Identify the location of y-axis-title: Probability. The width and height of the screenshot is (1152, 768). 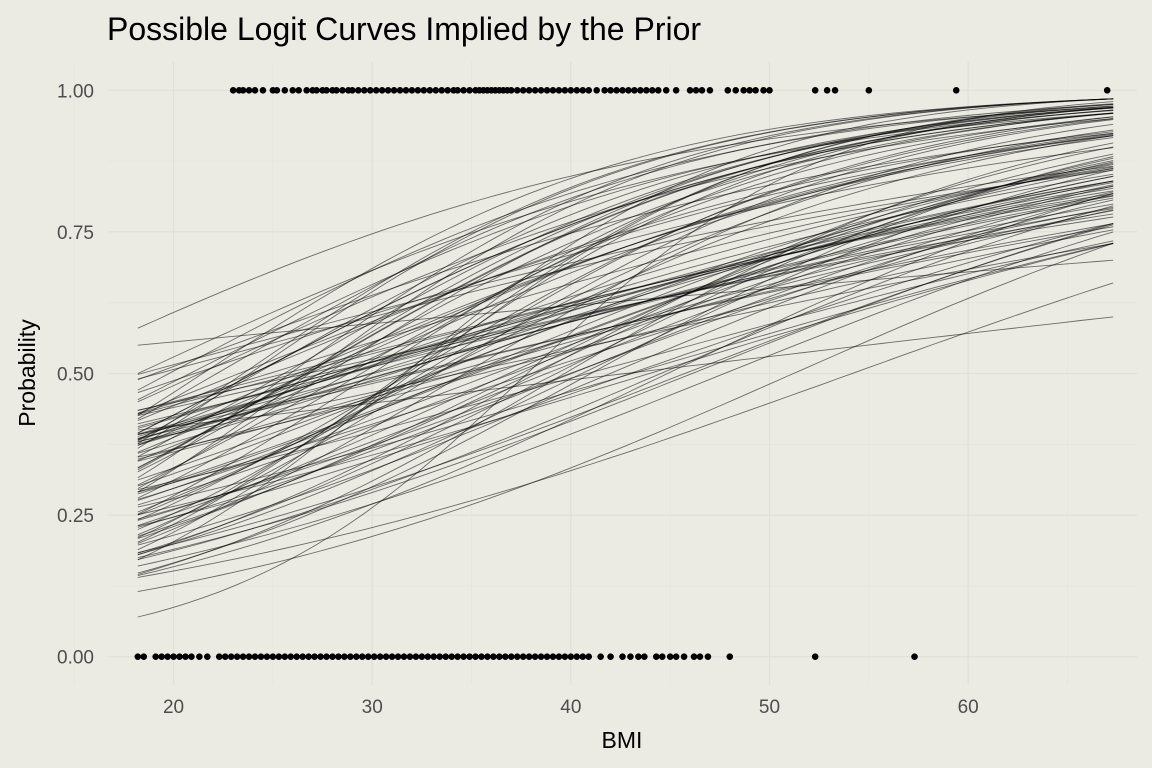
(27, 373).